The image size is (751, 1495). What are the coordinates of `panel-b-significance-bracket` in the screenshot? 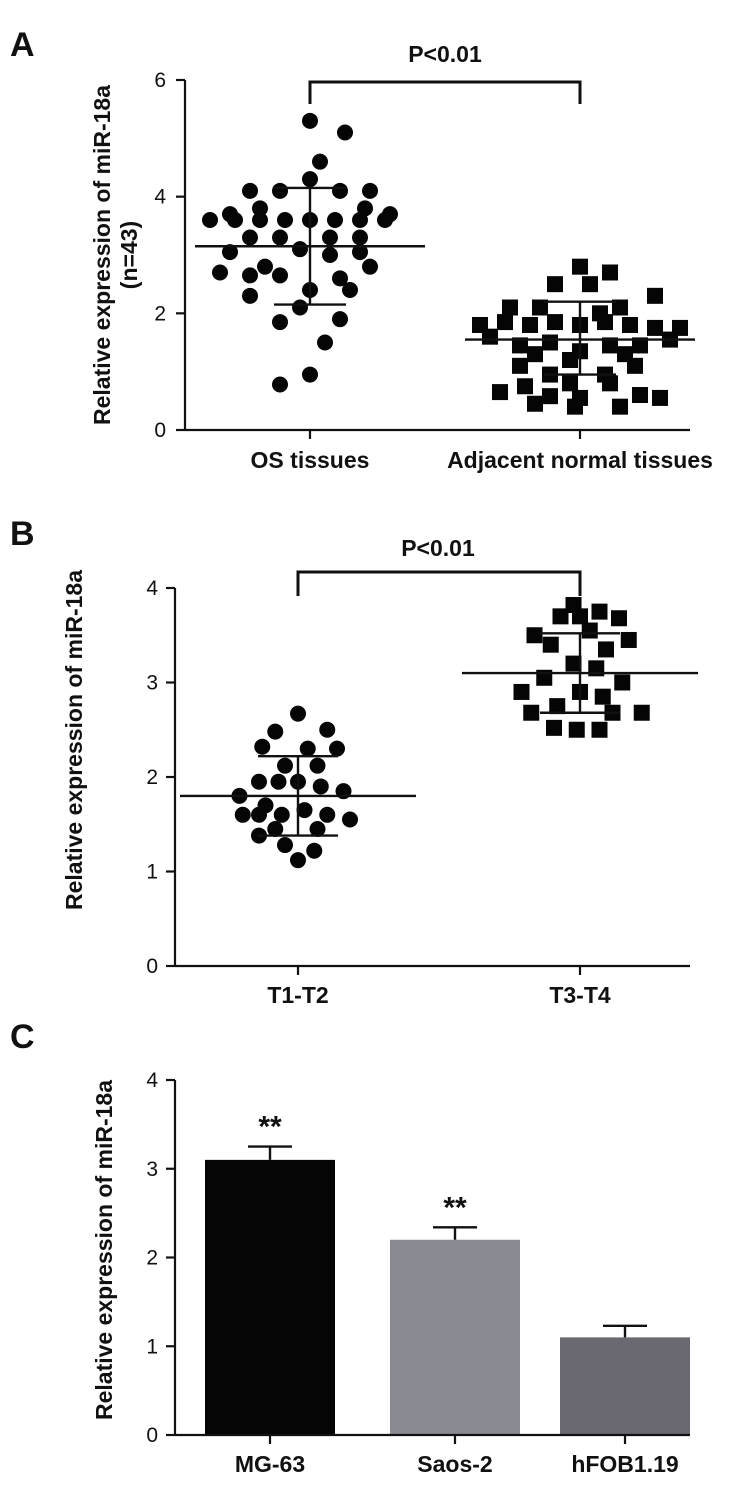 It's located at (439, 583).